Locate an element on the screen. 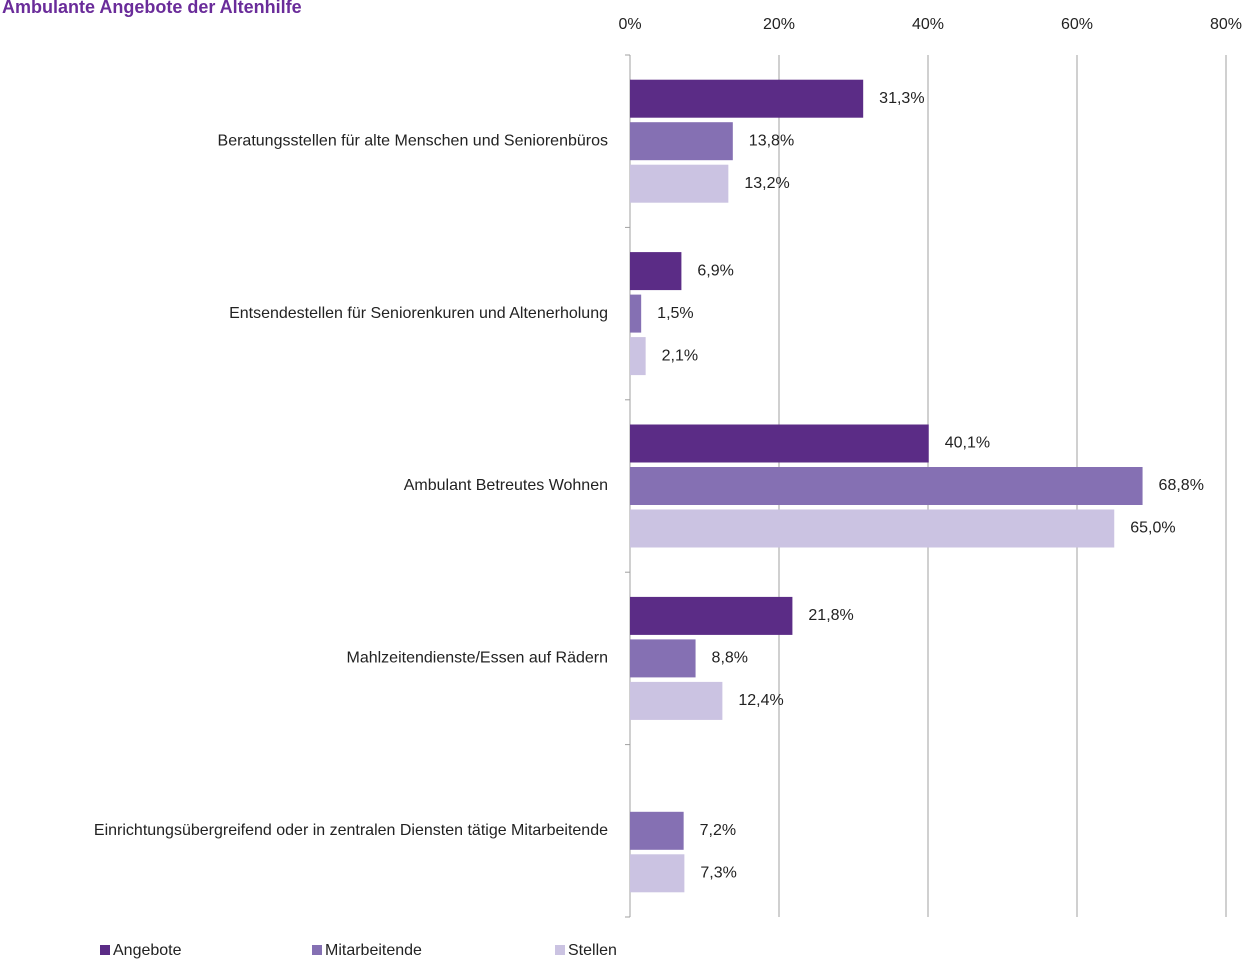  value-label: 7,2% is located at coordinates (718, 830).